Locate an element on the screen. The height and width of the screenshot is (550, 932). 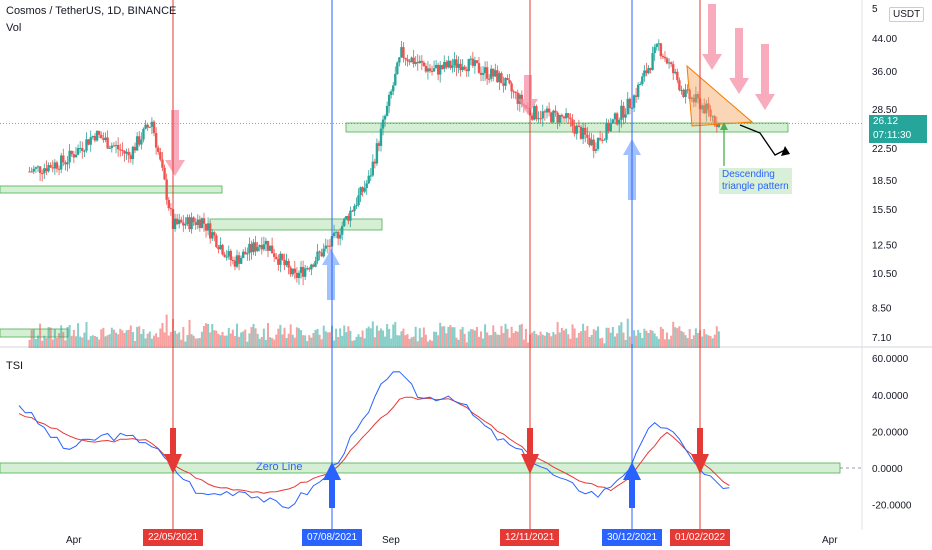
sell-arrow-shaft is located at coordinates (173, 442).